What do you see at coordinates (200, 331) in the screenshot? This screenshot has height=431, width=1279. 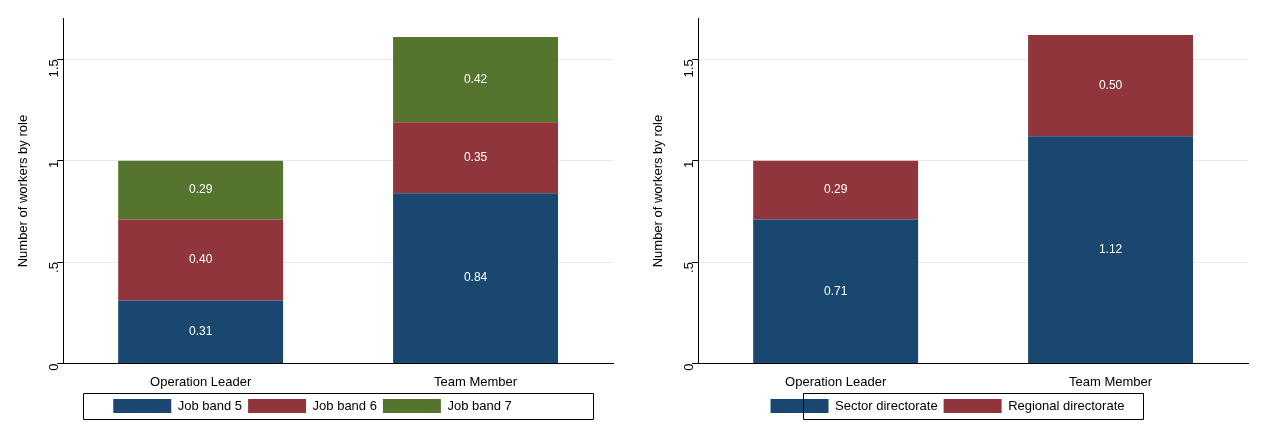 I see `data-label: 0.31` at bounding box center [200, 331].